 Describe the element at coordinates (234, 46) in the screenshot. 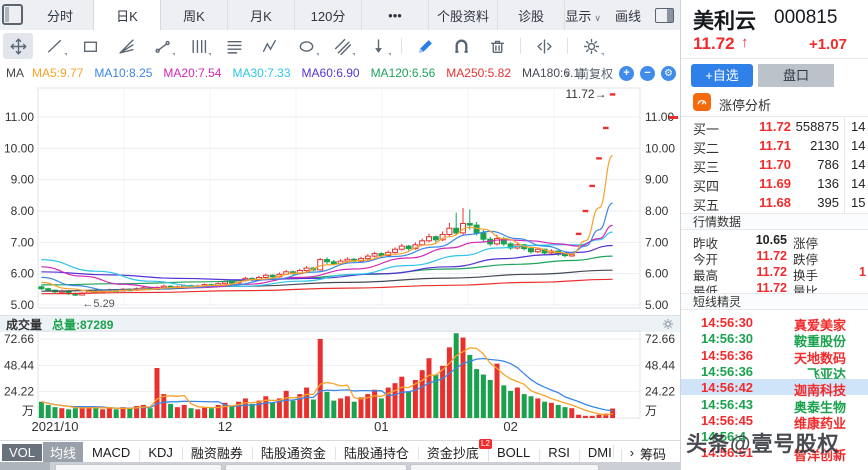

I see `gann-grid-tool-icon` at that location.